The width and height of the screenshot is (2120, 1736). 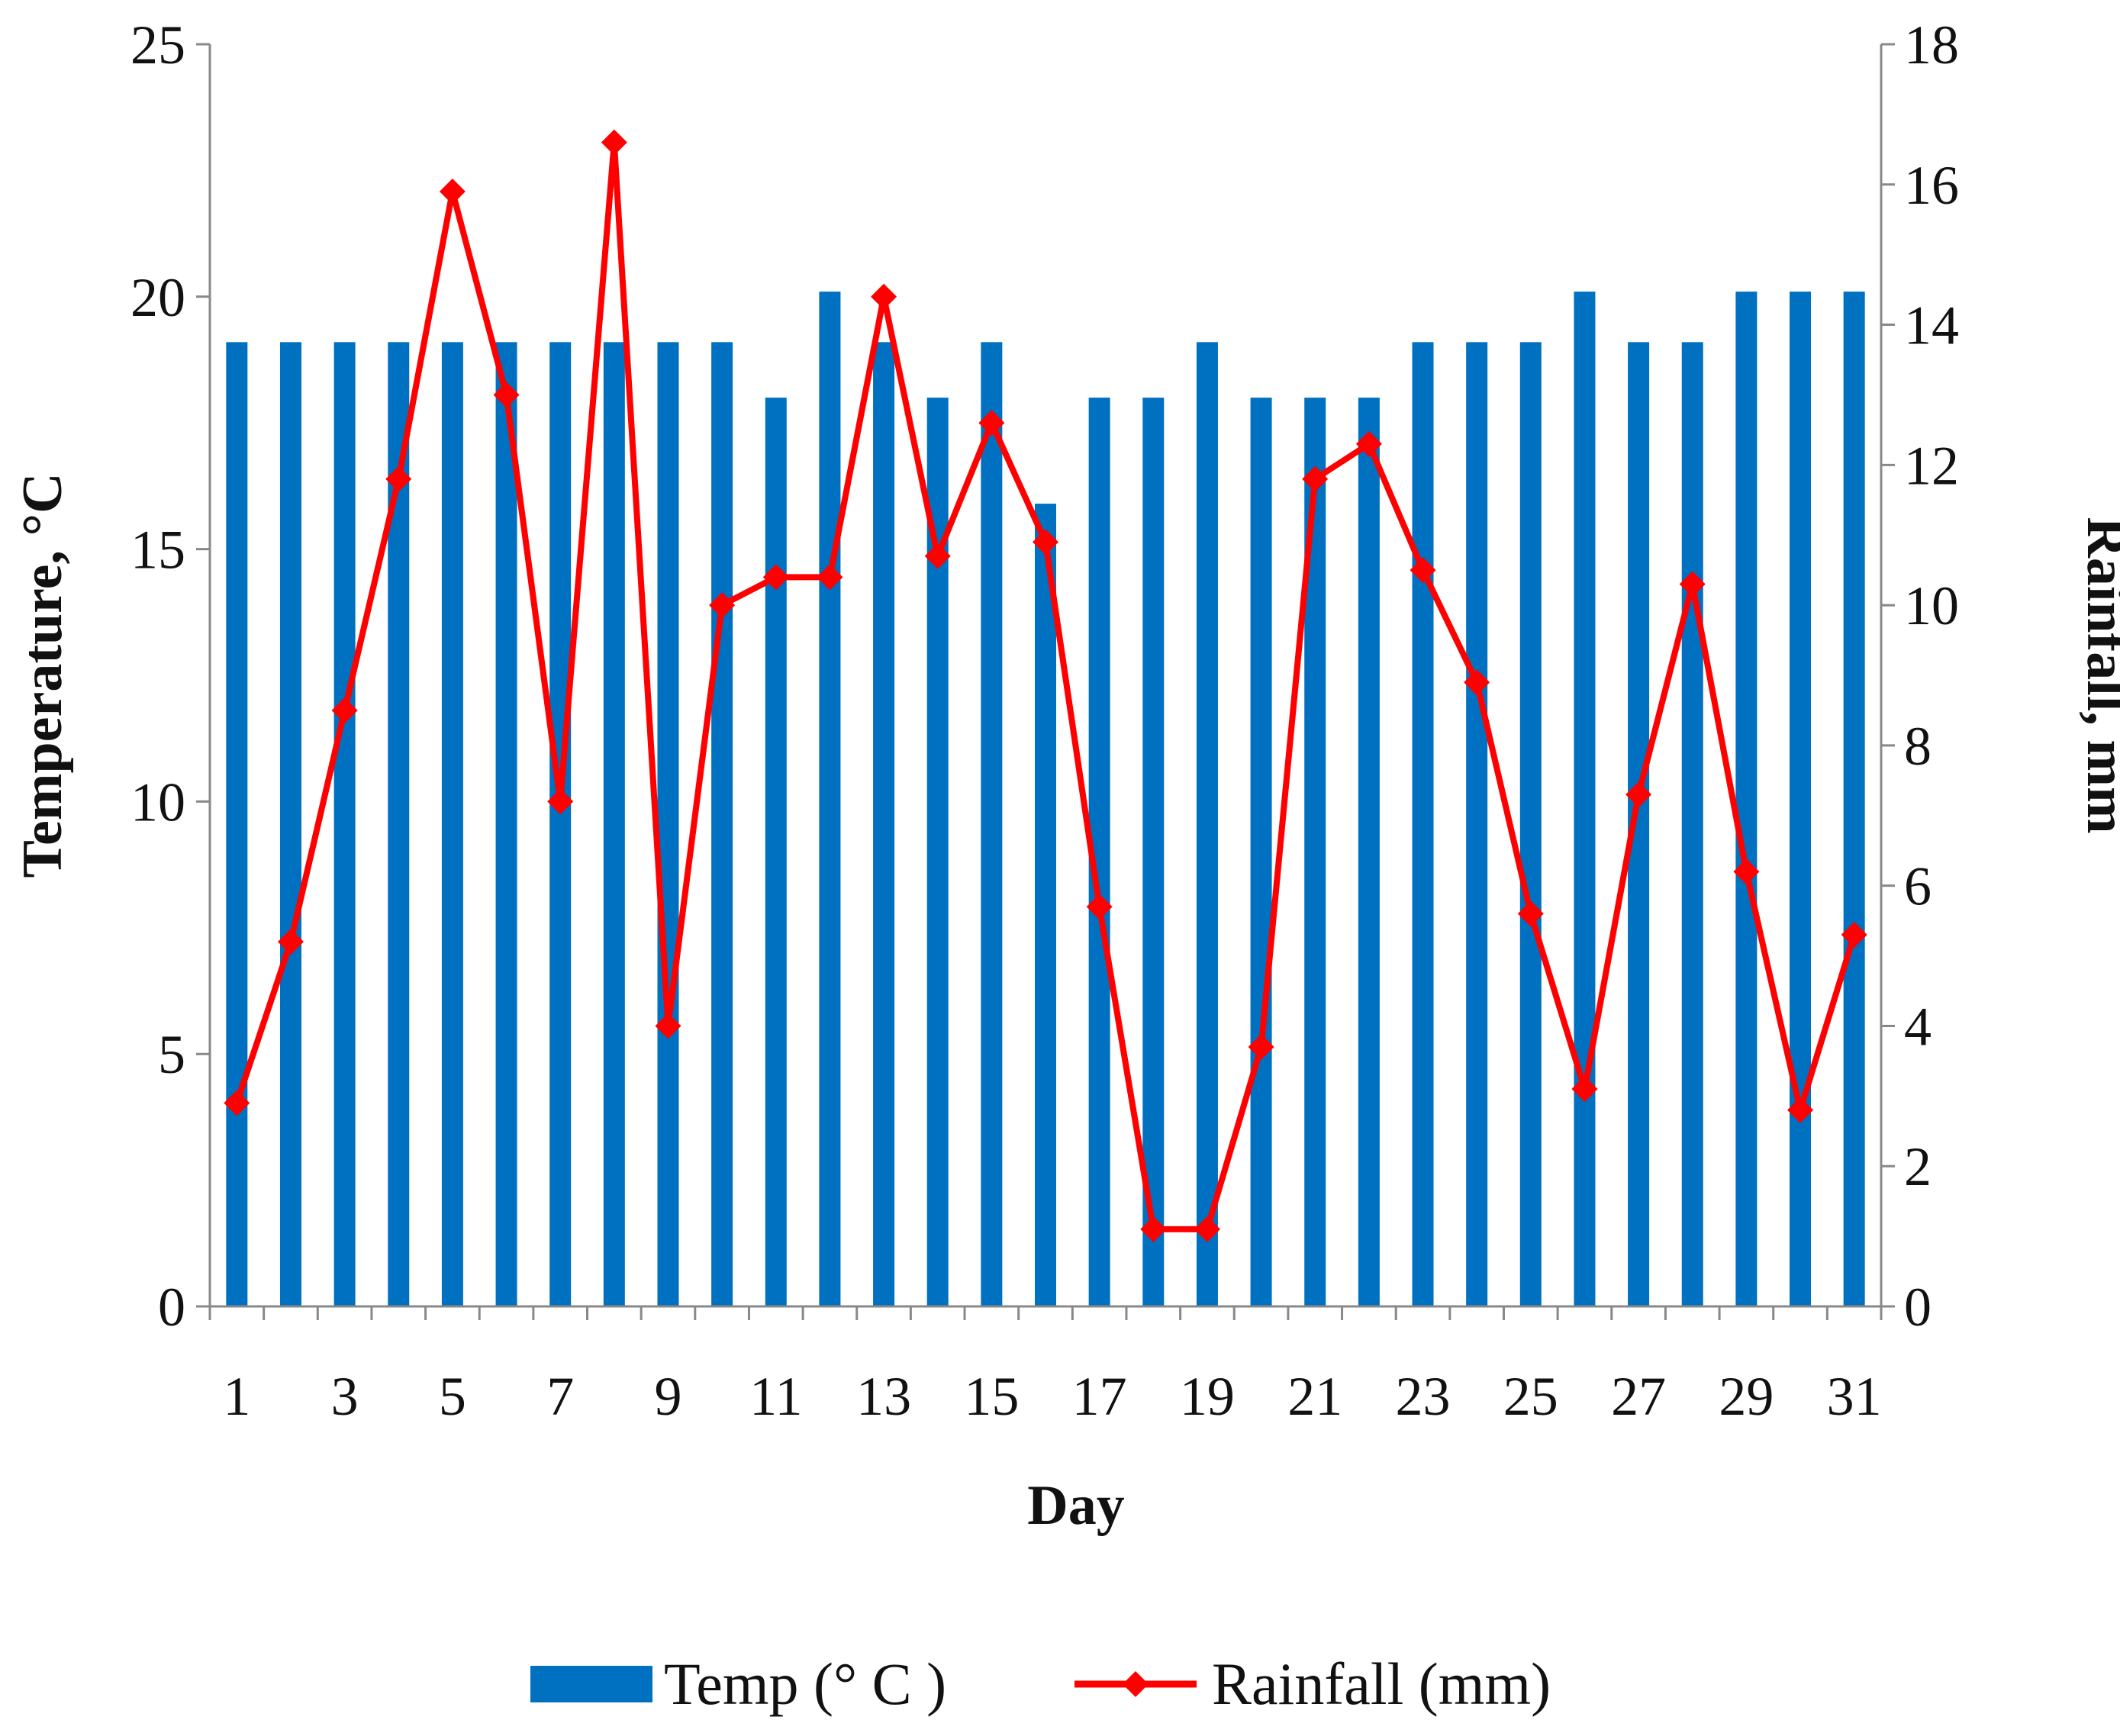 I want to click on right-y-tick-label: 4, so click(x=1918, y=1026).